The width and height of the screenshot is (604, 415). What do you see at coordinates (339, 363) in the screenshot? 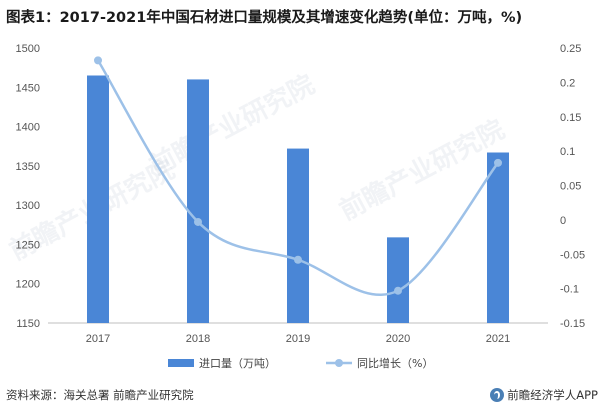
I see `legend-line-marker` at bounding box center [339, 363].